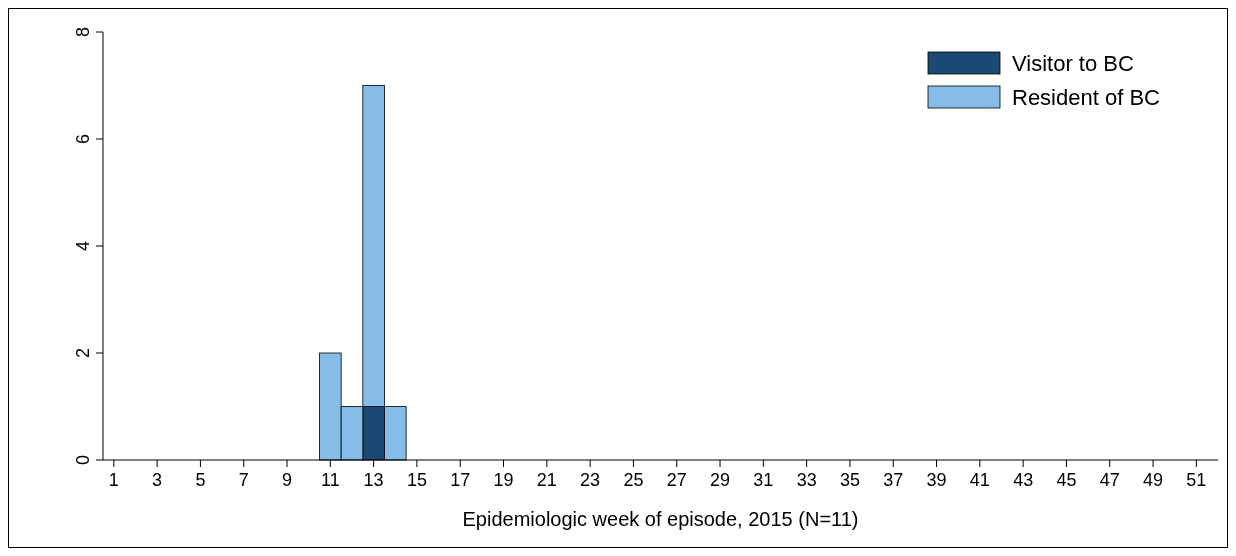 This screenshot has height=556, width=1236. What do you see at coordinates (113, 480) in the screenshot?
I see `x-tick-label: 1` at bounding box center [113, 480].